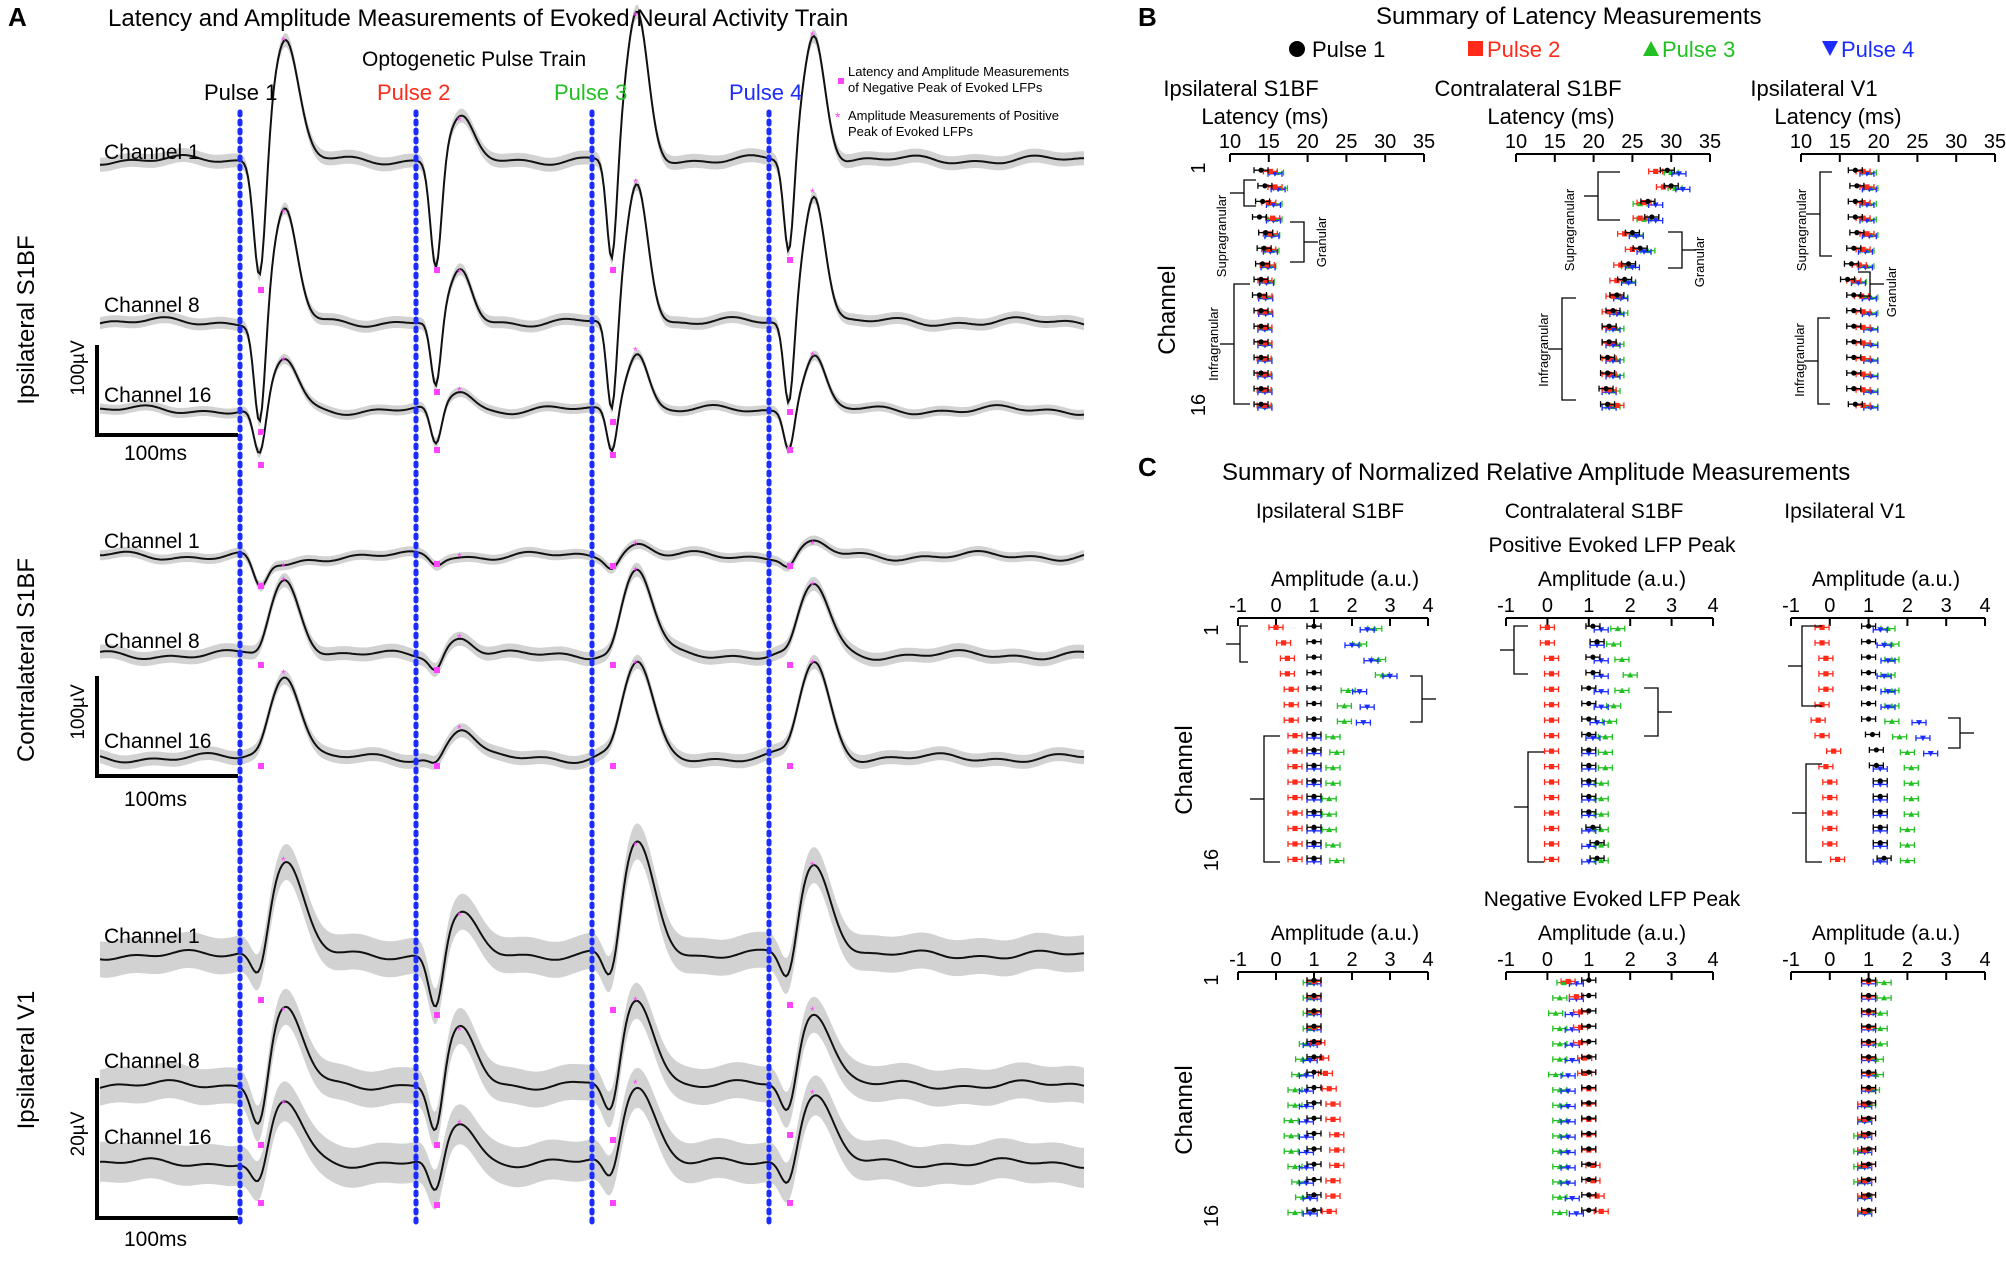 This screenshot has width=2006, height=1264. I want to click on scale-bar-g1, so click(166, 391).